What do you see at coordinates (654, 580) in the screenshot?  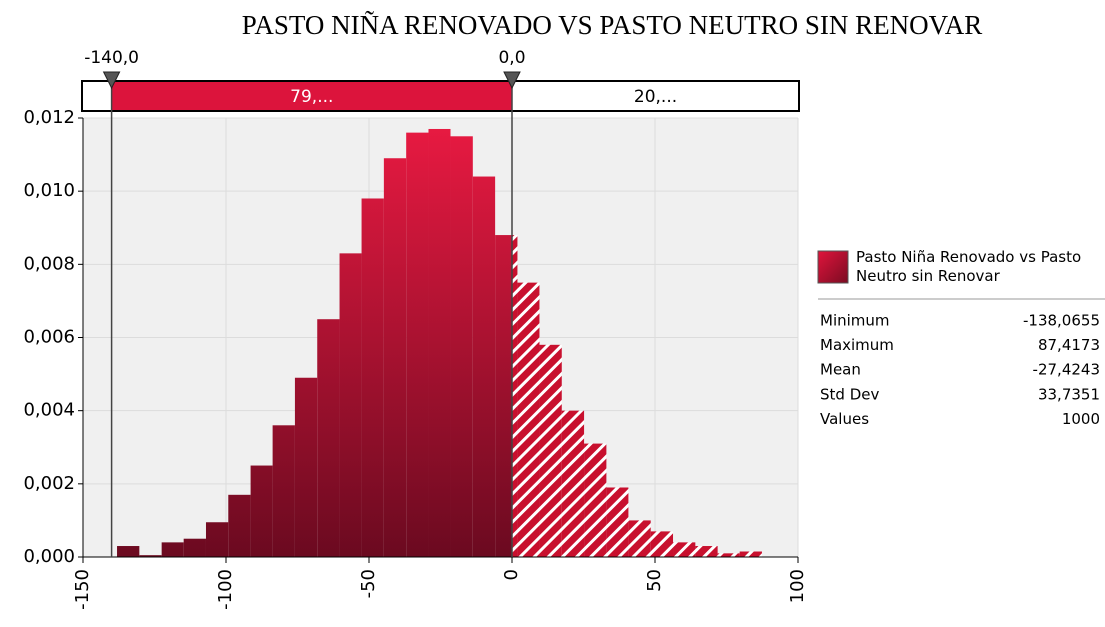 I see `x-tick-label: 50` at bounding box center [654, 580].